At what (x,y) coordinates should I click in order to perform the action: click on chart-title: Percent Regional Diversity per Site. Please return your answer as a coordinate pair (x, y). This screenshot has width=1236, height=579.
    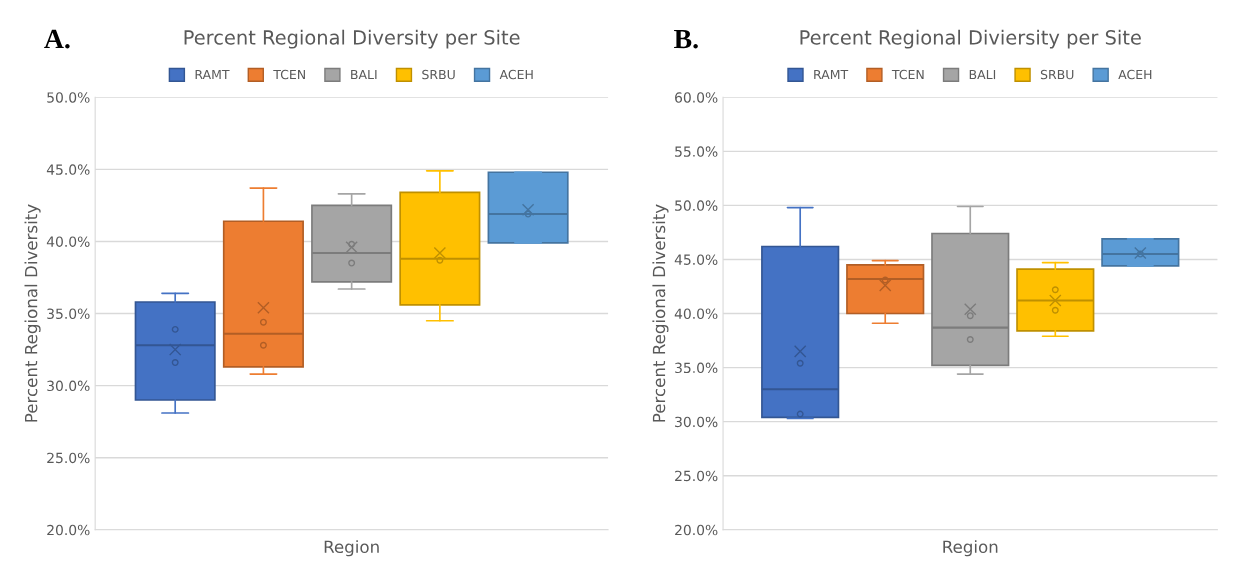
    Looking at the image, I should click on (352, 39).